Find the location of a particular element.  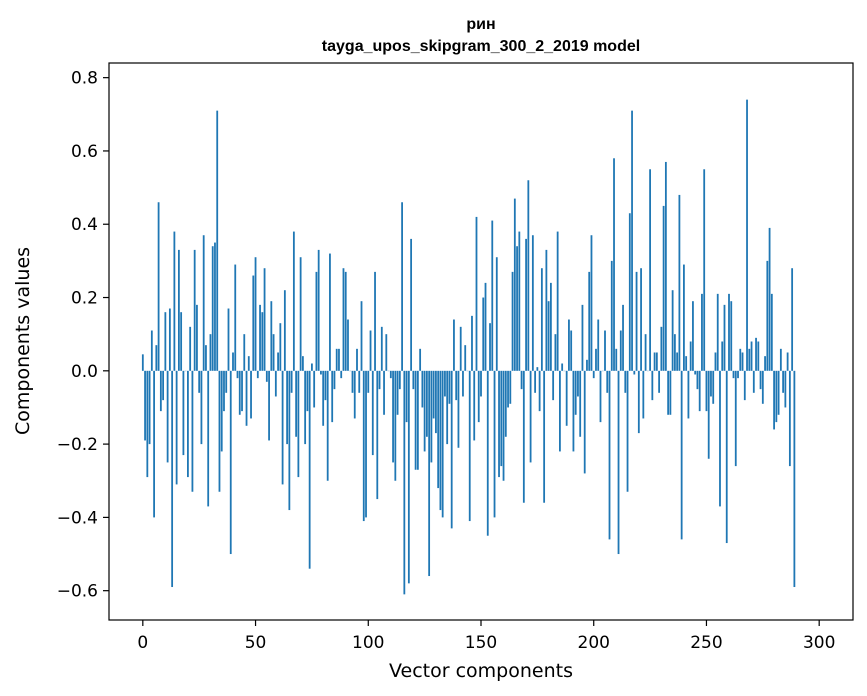

y-tick-label: 0.8 is located at coordinates (84, 79).